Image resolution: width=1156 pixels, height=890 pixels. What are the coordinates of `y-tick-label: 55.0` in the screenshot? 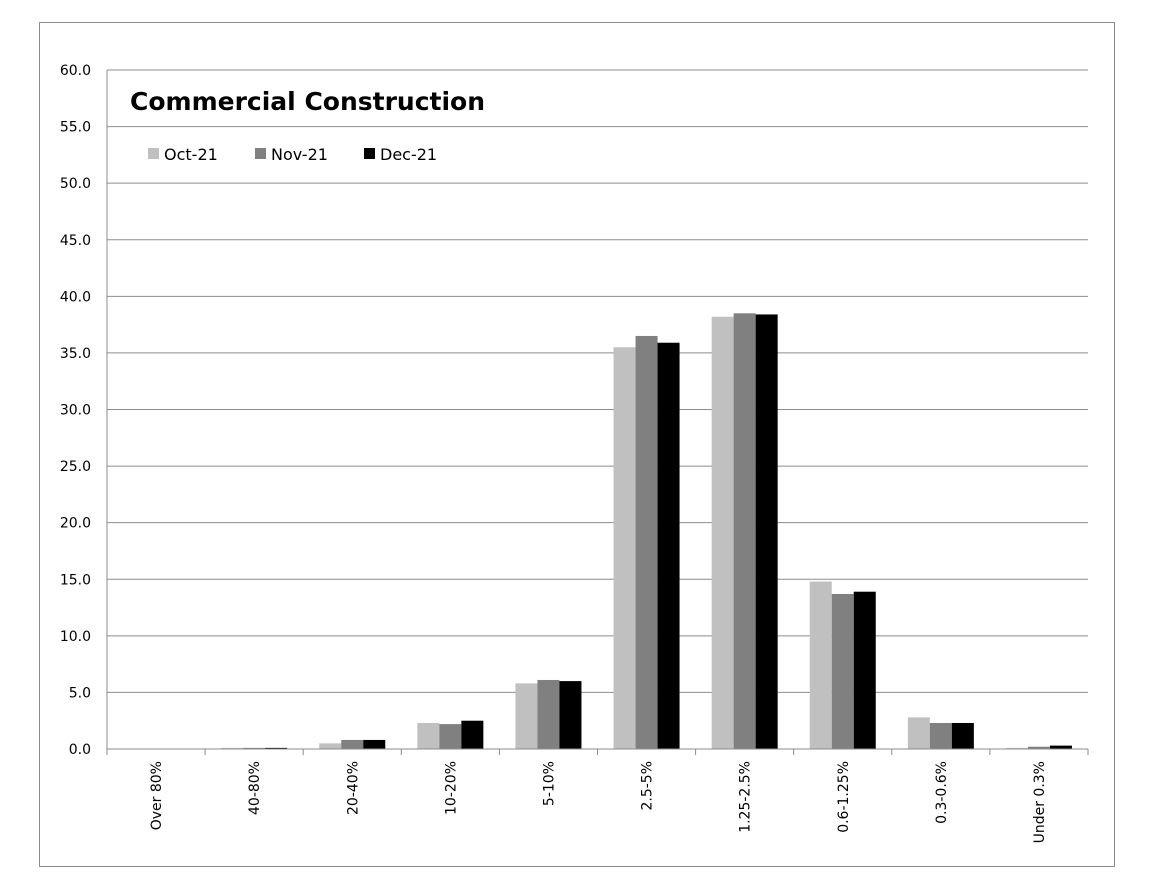 It's located at (75, 128).